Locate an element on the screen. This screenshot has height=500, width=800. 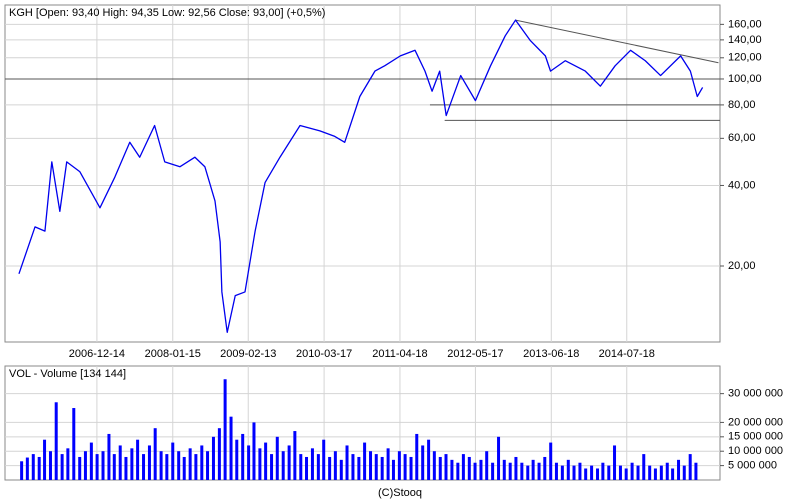
x-tick-label: 2014-07-18 is located at coordinates (627, 354).